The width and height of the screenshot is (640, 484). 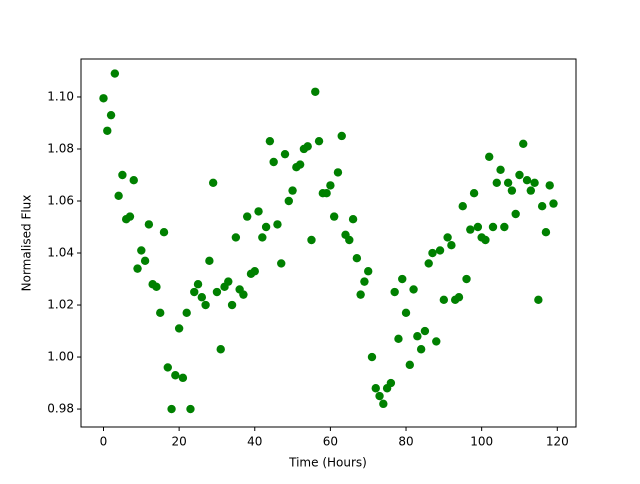 What do you see at coordinates (60, 96) in the screenshot?
I see `y-tick-label: 1.10` at bounding box center [60, 96].